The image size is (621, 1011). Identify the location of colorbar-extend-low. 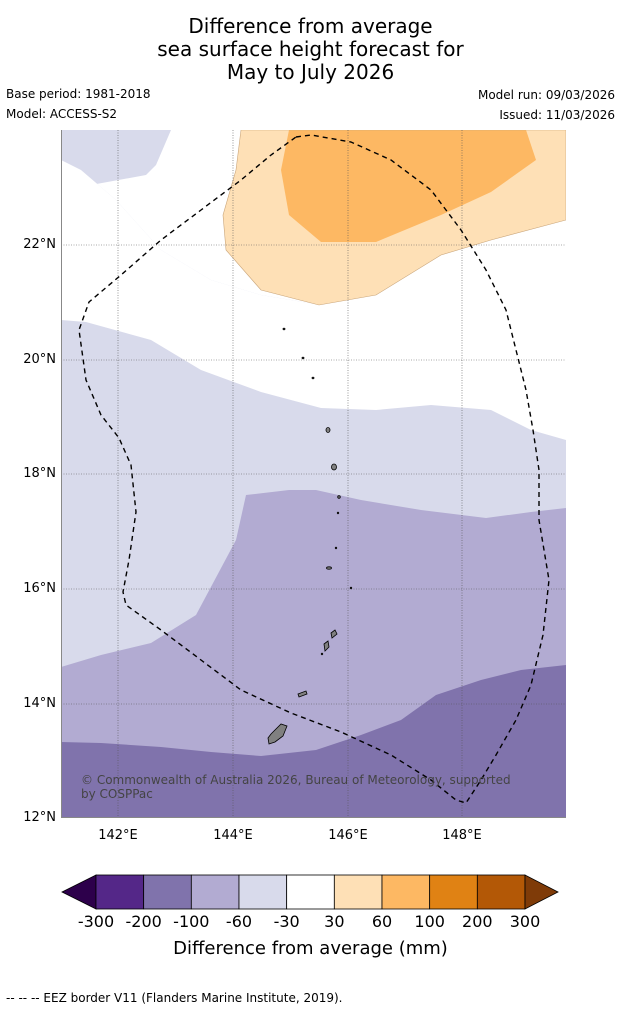
(79, 892).